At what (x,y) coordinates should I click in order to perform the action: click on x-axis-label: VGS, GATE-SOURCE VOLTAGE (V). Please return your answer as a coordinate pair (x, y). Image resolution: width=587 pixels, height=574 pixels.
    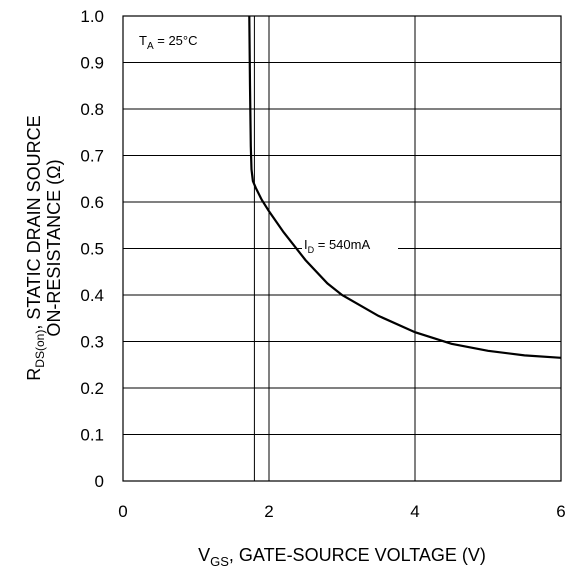
    Looking at the image, I should click on (342, 557).